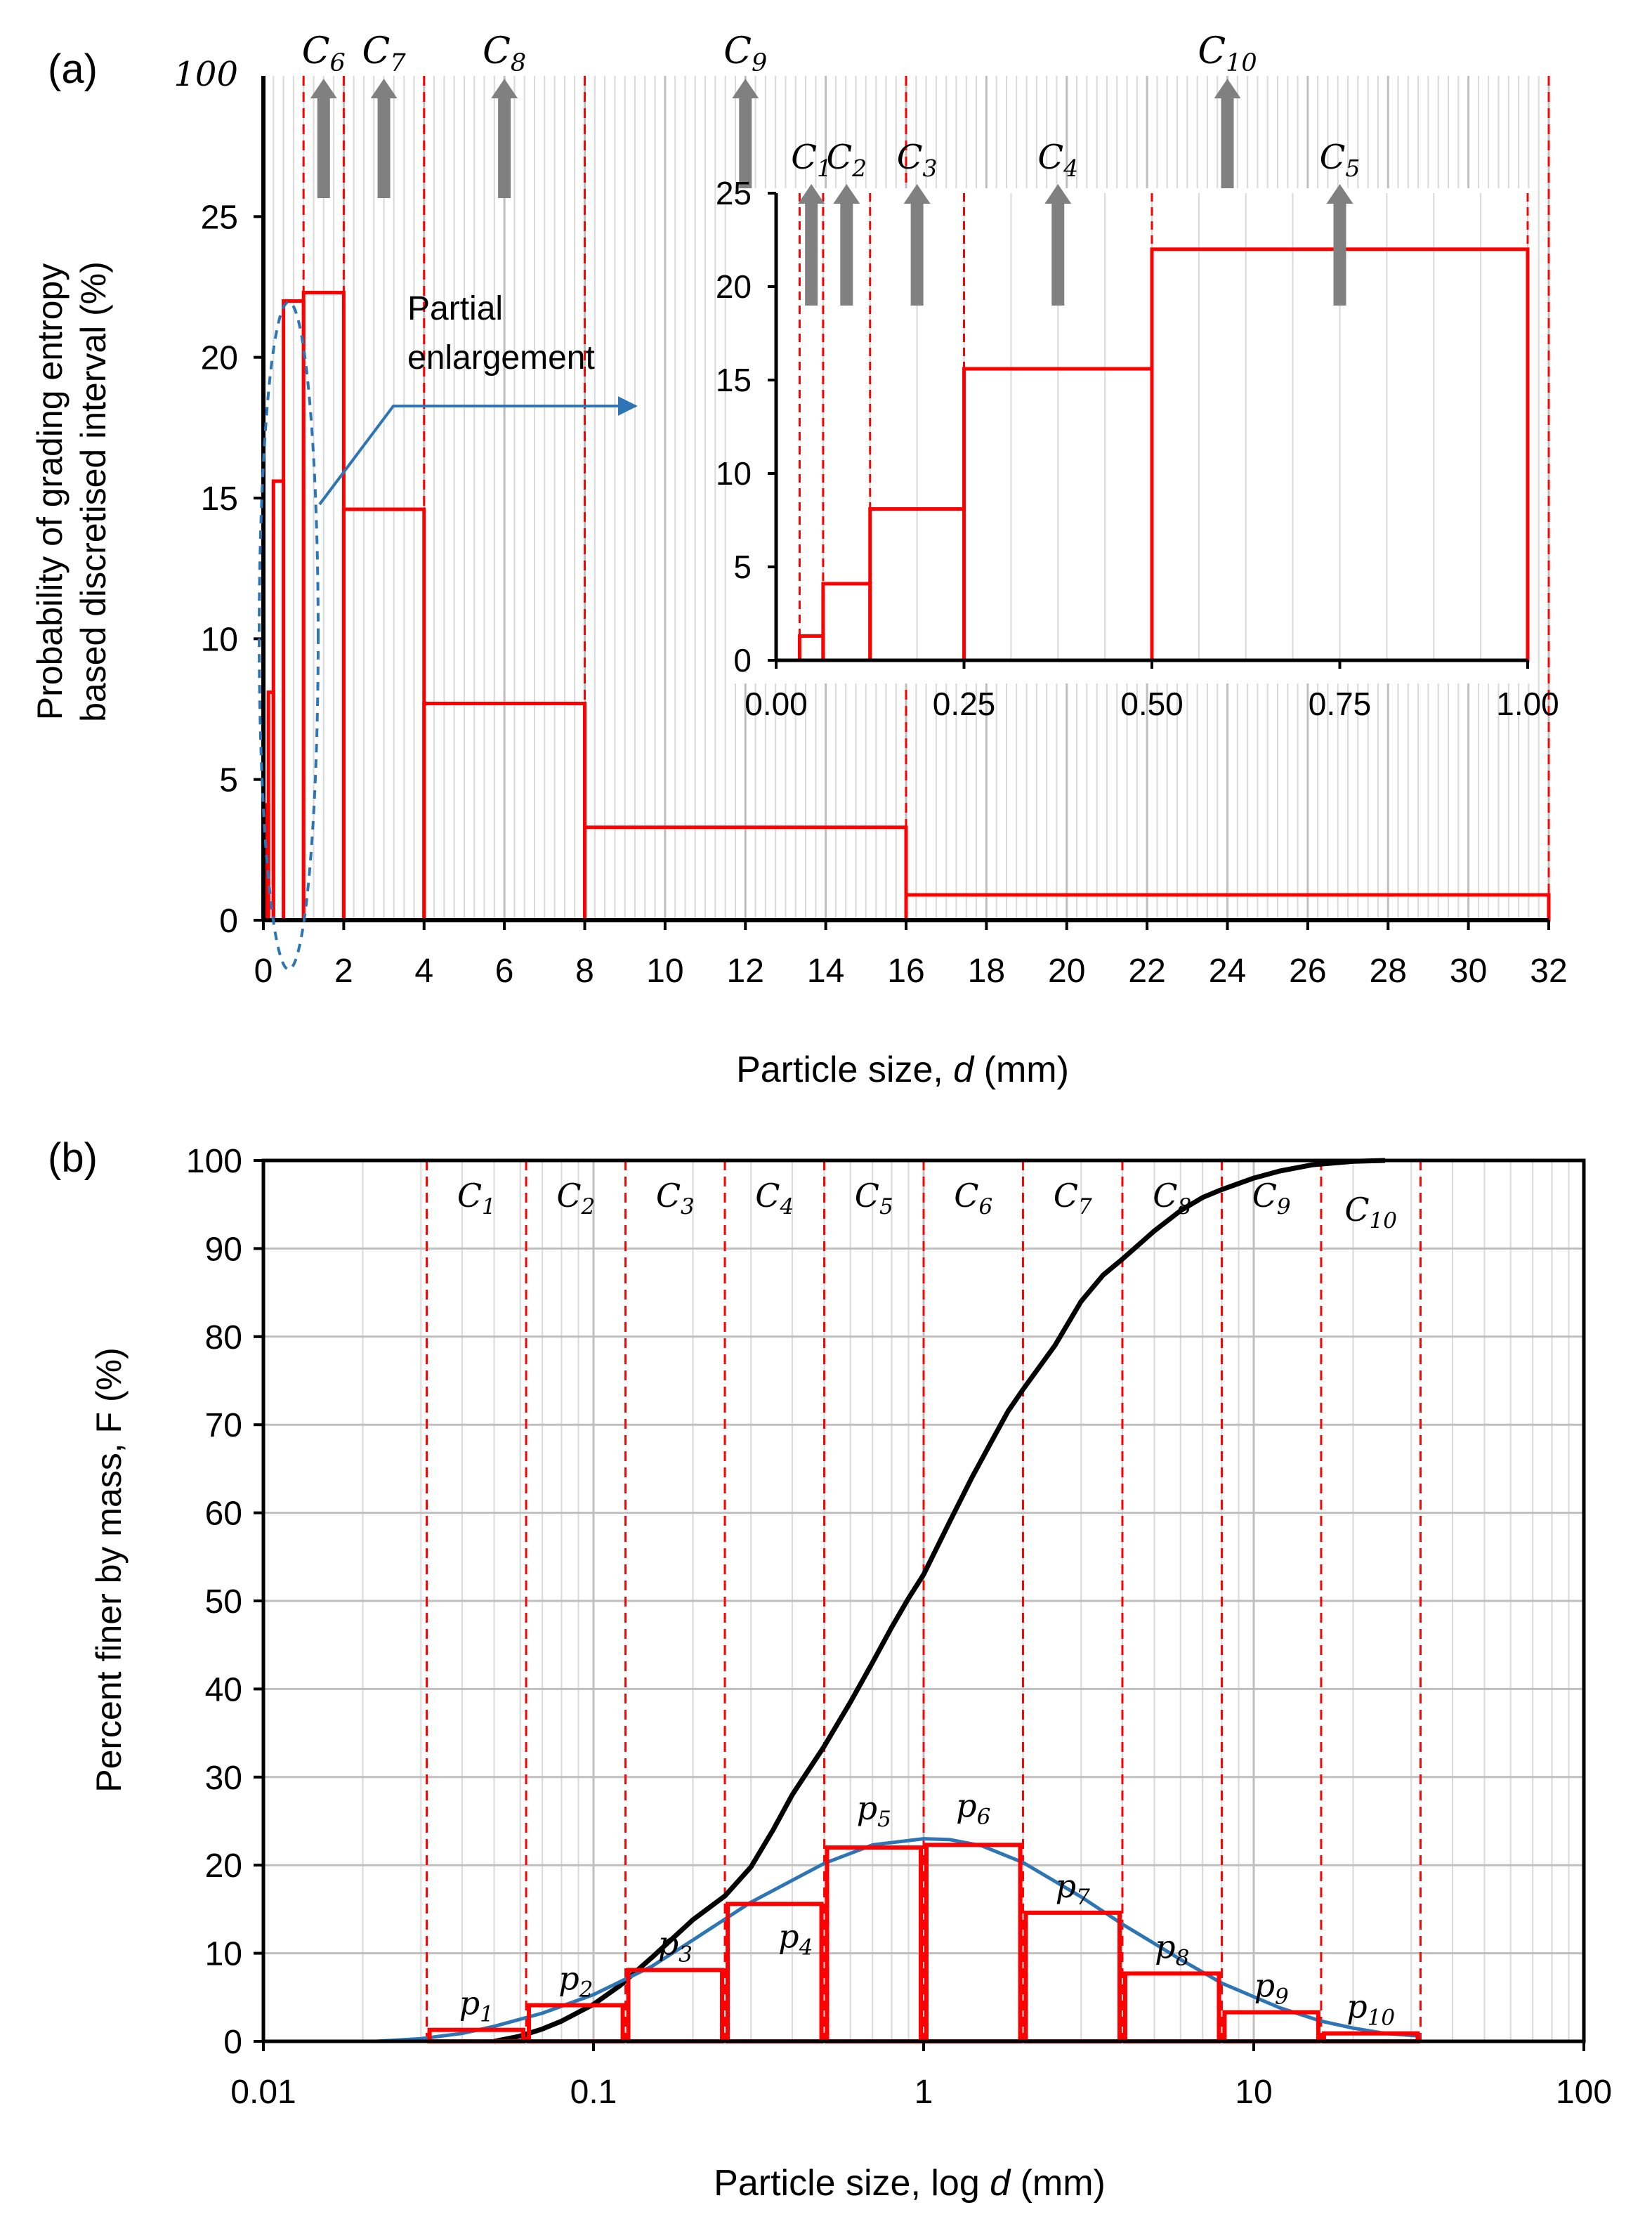 Image resolution: width=1652 pixels, height=2231 pixels. What do you see at coordinates (1468, 972) in the screenshot?
I see `x-tick-label: 30` at bounding box center [1468, 972].